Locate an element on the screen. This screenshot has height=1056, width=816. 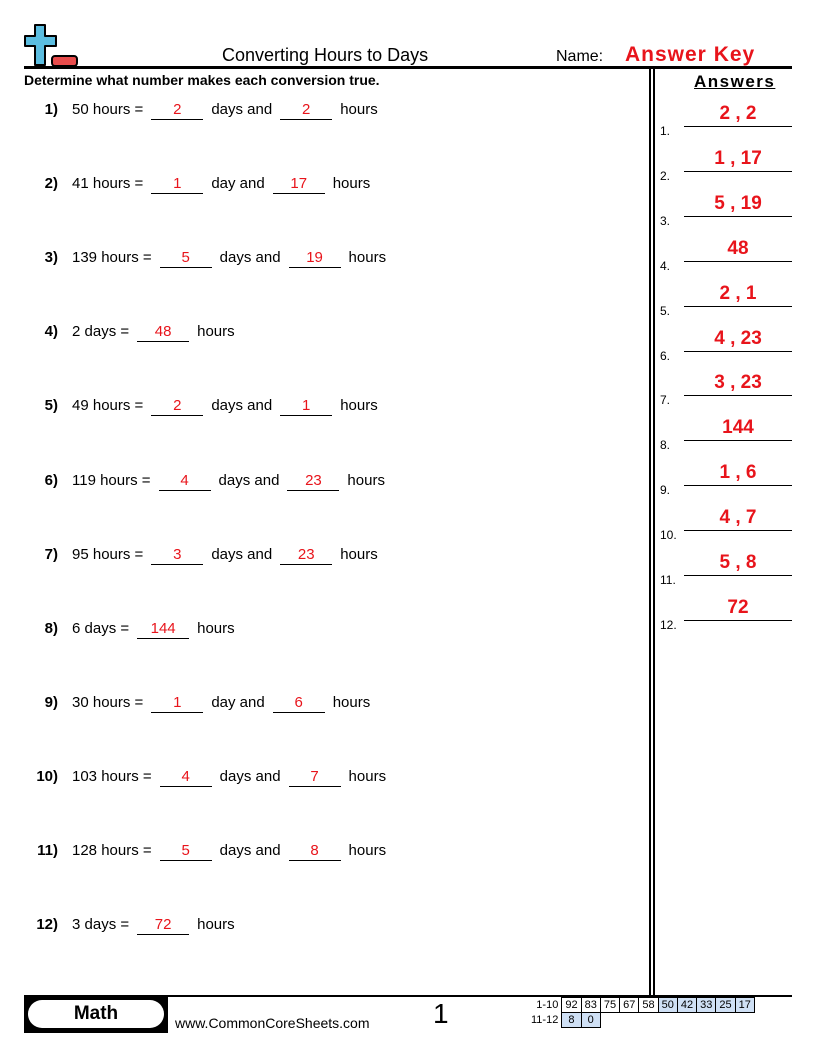
problem-number: 11) is located at coordinates (47, 850).